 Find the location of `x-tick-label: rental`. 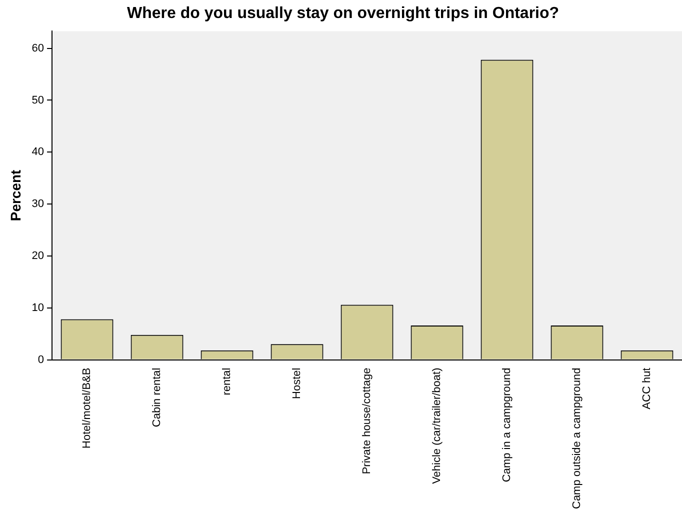

x-tick-label: rental is located at coordinates (227, 382).